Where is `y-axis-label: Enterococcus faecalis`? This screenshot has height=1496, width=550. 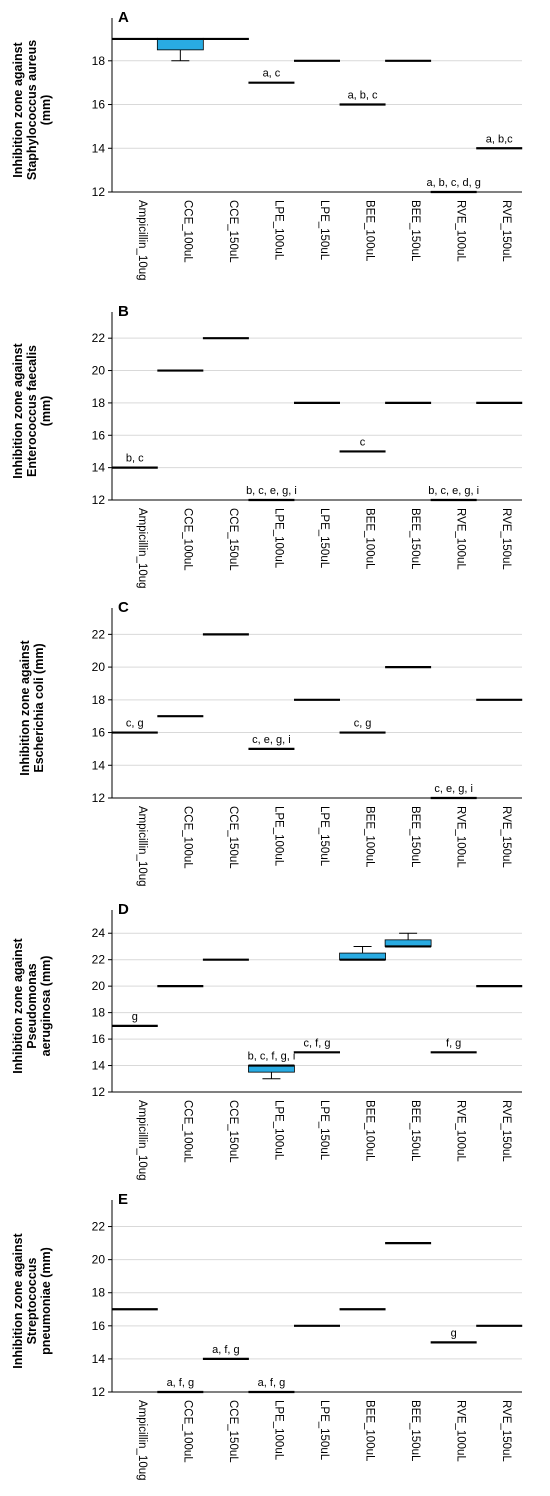 y-axis-label: Enterococcus faecalis is located at coordinates (32, 411).